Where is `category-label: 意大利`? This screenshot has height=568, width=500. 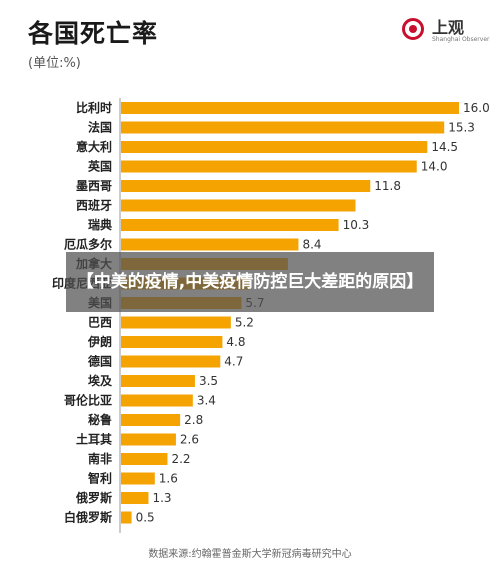
category-label: 意大利 is located at coordinates (94, 146).